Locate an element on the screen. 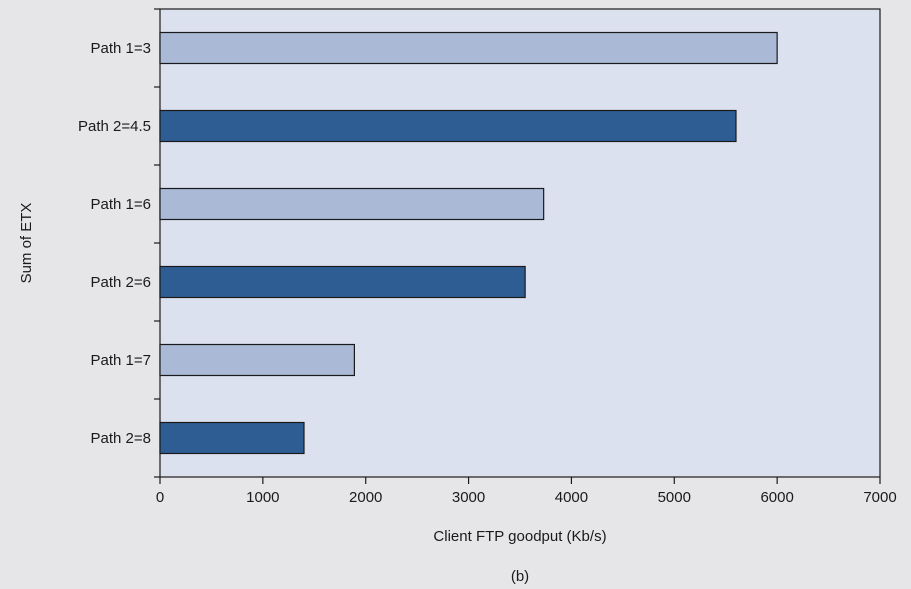  y-tick-label: Path 2=4.5 is located at coordinates (114, 126).